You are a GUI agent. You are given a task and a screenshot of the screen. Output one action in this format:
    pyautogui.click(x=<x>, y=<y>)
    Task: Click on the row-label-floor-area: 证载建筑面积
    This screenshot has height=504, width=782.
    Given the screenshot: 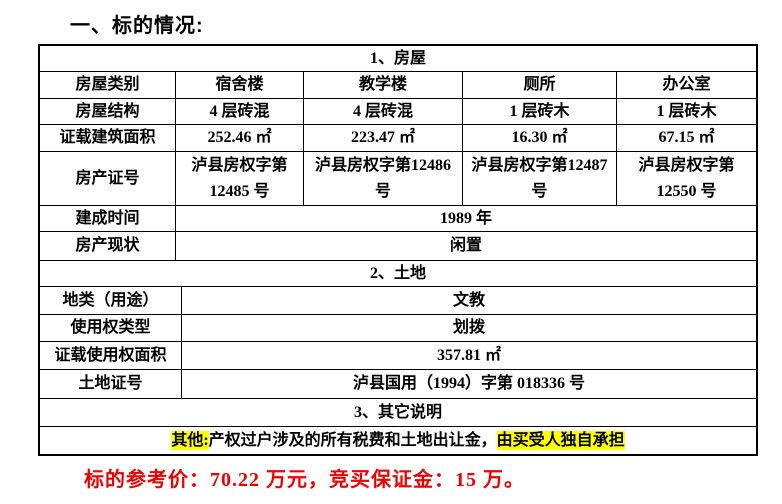 What is the action you would take?
    pyautogui.click(x=108, y=138)
    